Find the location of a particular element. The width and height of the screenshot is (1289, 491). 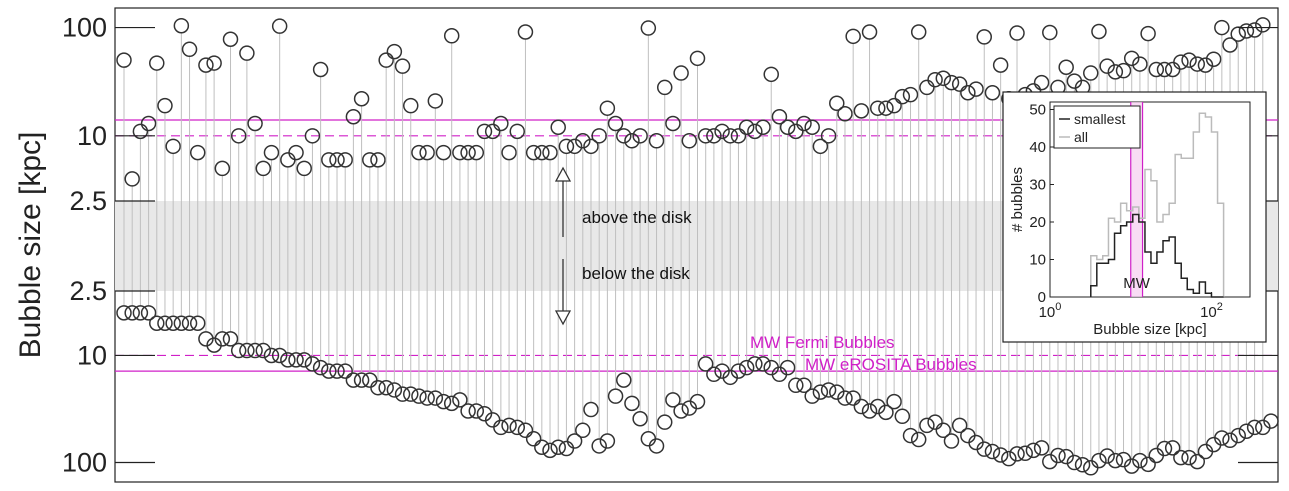

arrow-down-icon is located at coordinates (563, 318).